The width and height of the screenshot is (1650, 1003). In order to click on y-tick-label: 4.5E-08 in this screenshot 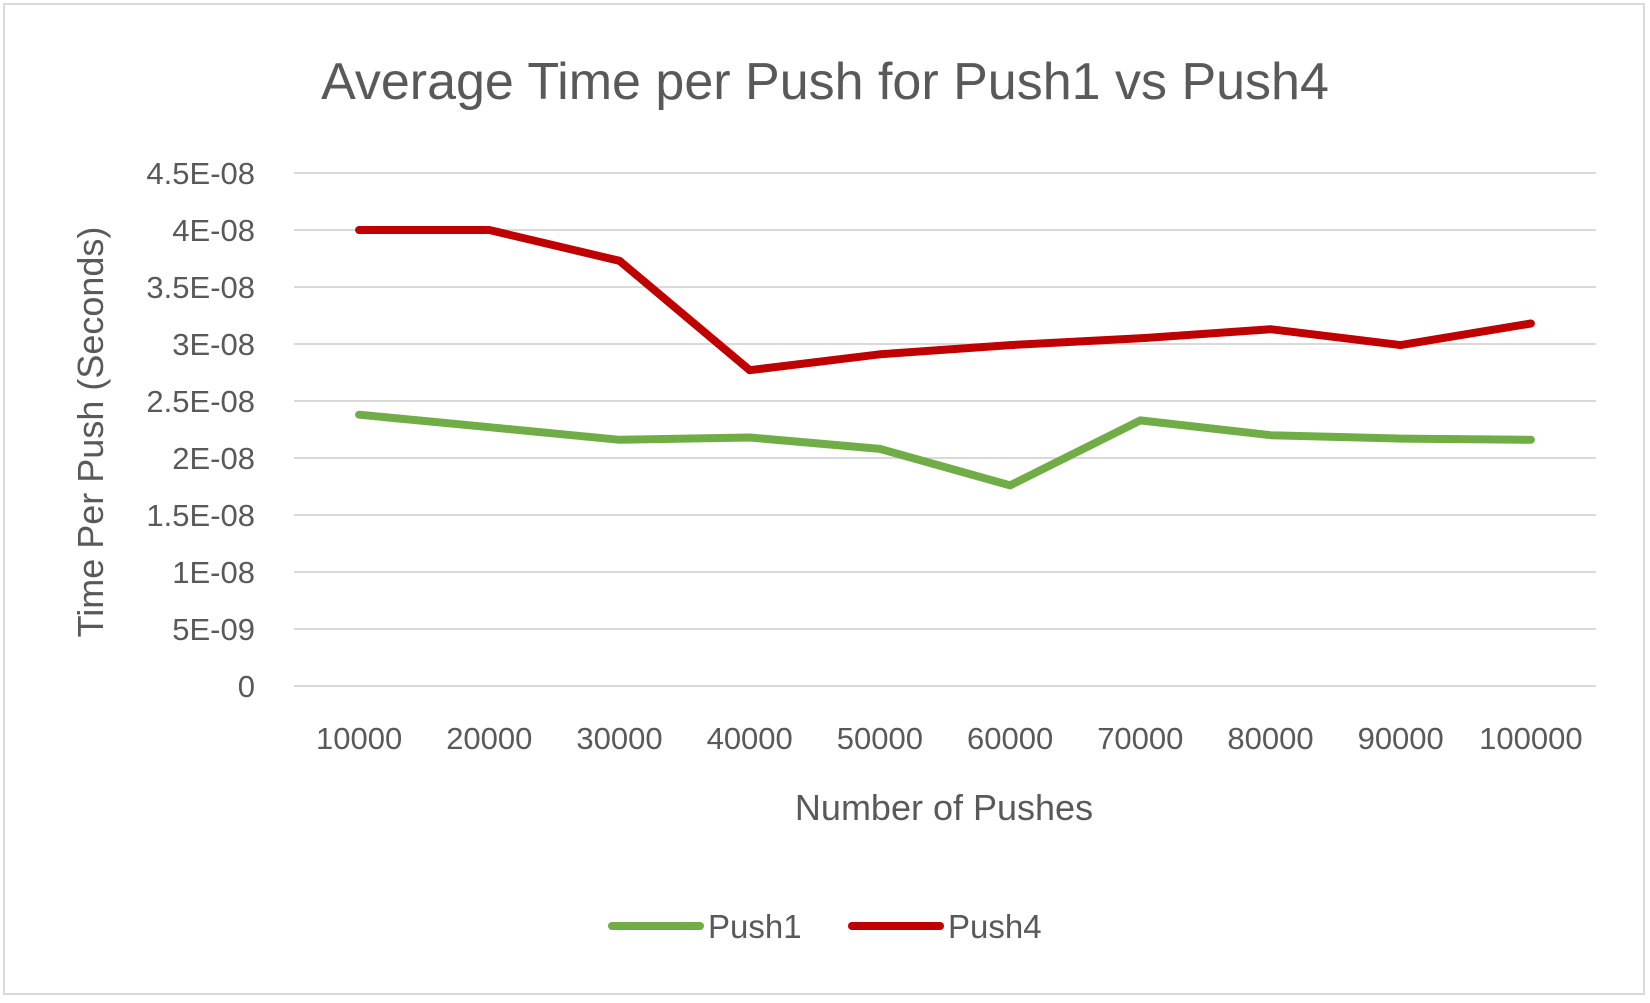, I will do `click(200, 173)`.